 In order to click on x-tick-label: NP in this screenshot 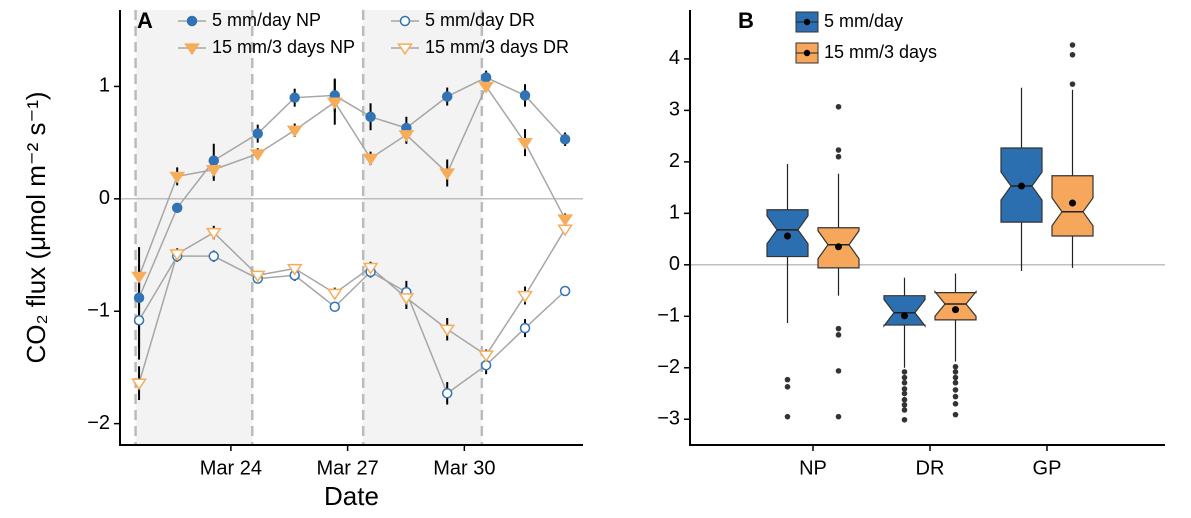, I will do `click(813, 468)`.